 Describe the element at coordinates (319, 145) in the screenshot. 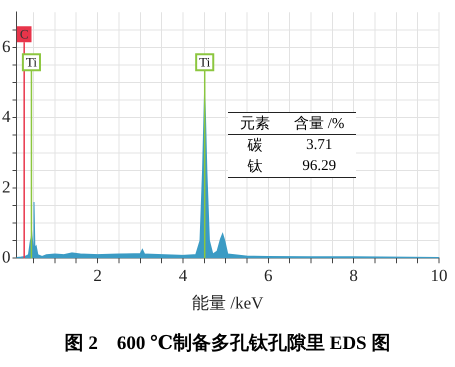

I see `annotation: 3.71` at that location.